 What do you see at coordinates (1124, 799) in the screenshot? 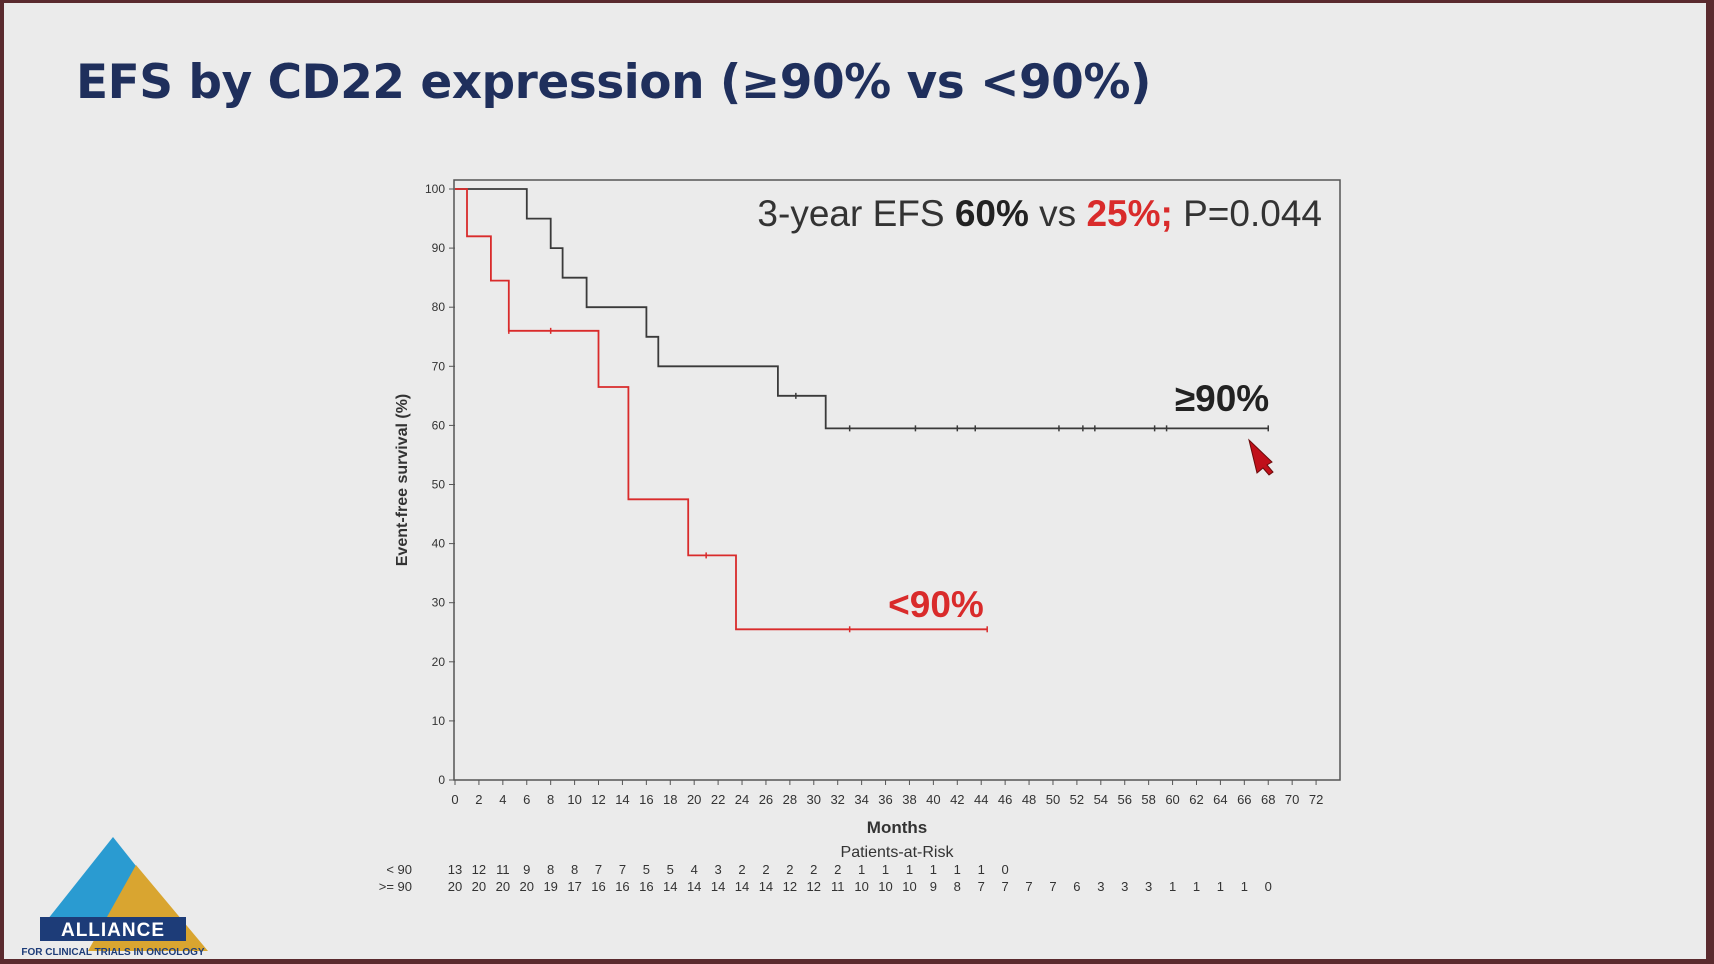
I see `x-tick-label: 56` at bounding box center [1124, 799].